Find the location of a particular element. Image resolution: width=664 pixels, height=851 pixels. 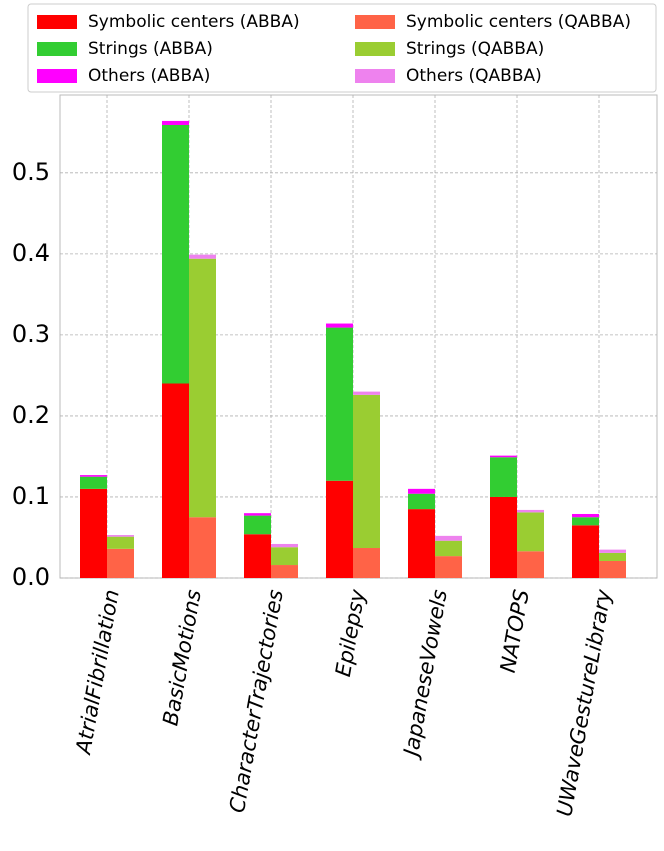

legend-label: Symbolic centers (ABBA) is located at coordinates (194, 22).